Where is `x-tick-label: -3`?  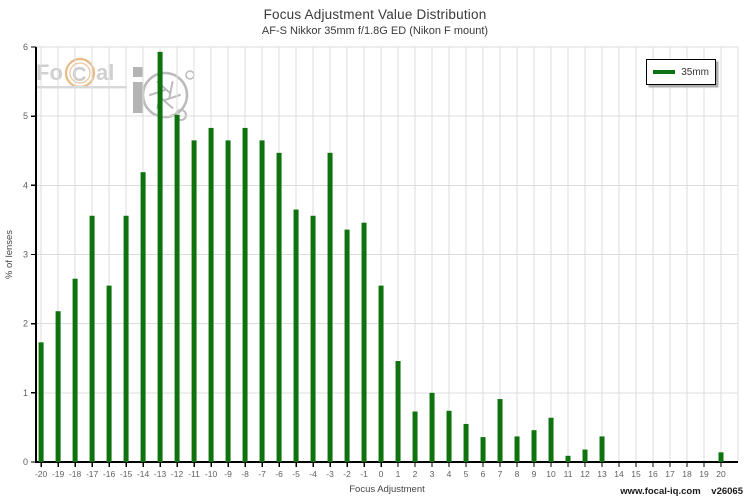 x-tick-label: -3 is located at coordinates (330, 474).